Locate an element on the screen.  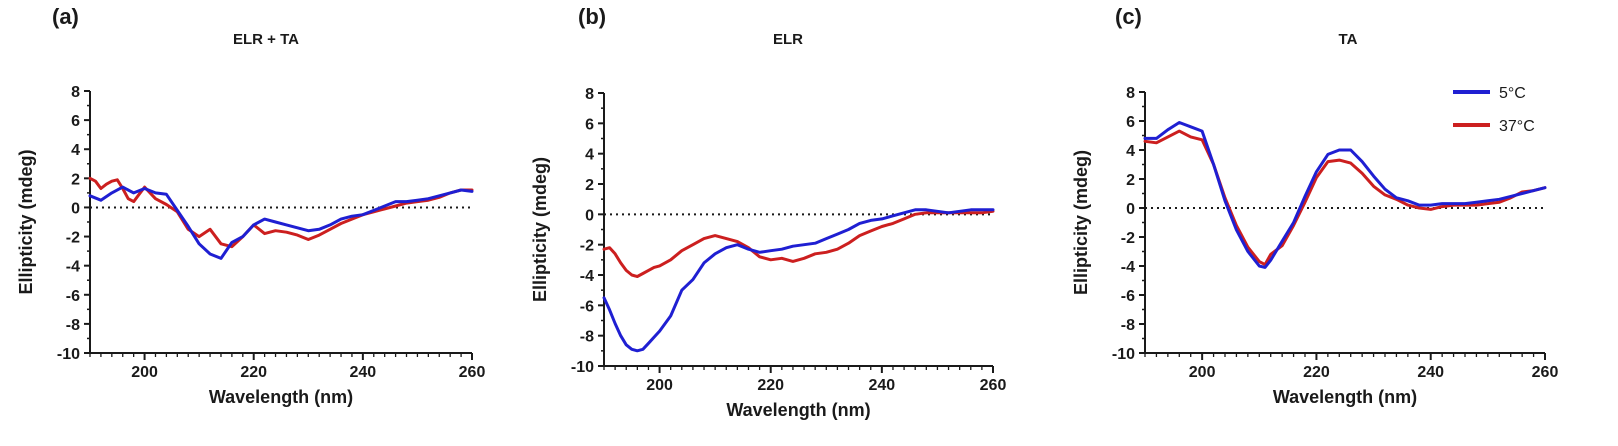
legend-label: 5°C is located at coordinates (1512, 93).